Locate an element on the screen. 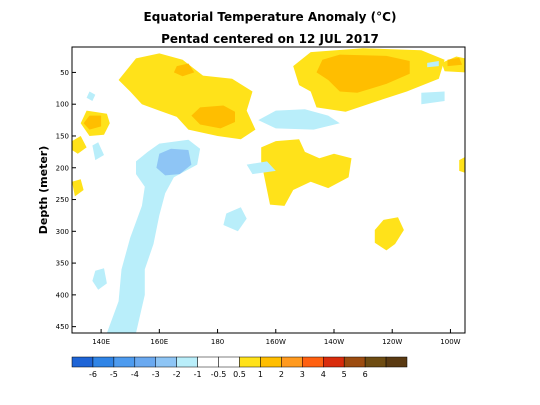 The height and width of the screenshot is (405, 540). x-tick-label: 160W is located at coordinates (276, 342).